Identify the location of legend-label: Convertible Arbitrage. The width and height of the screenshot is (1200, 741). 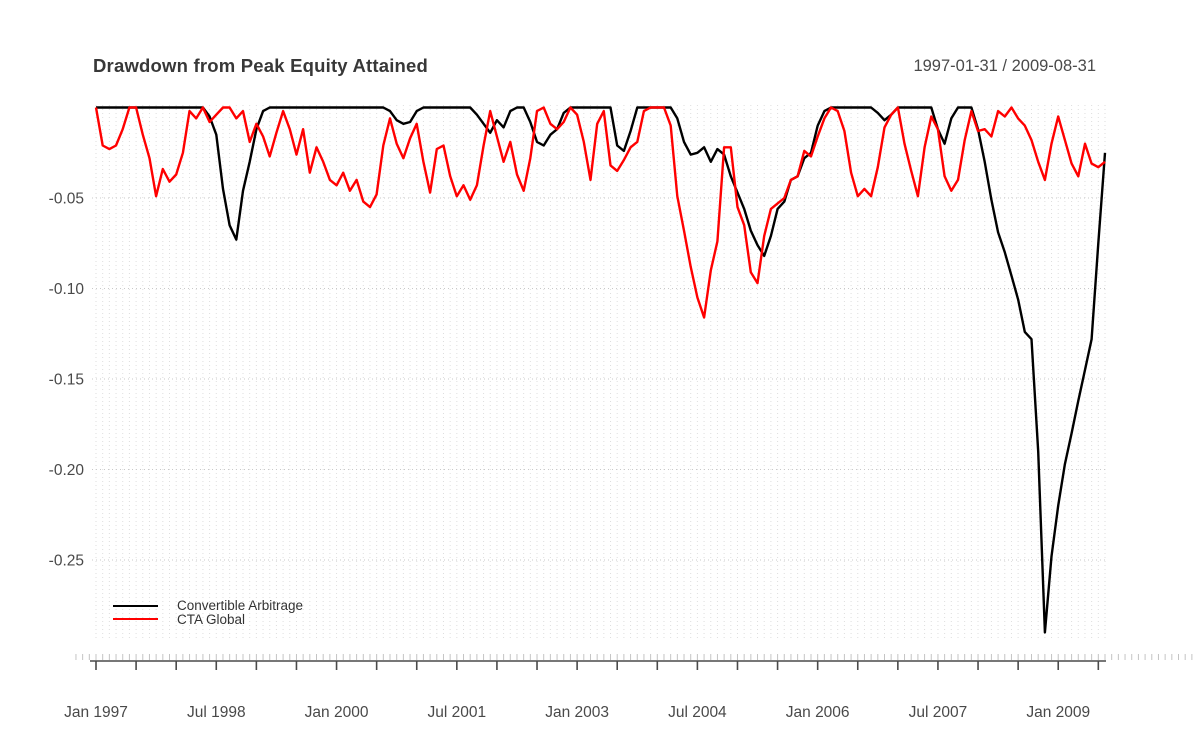
(240, 606).